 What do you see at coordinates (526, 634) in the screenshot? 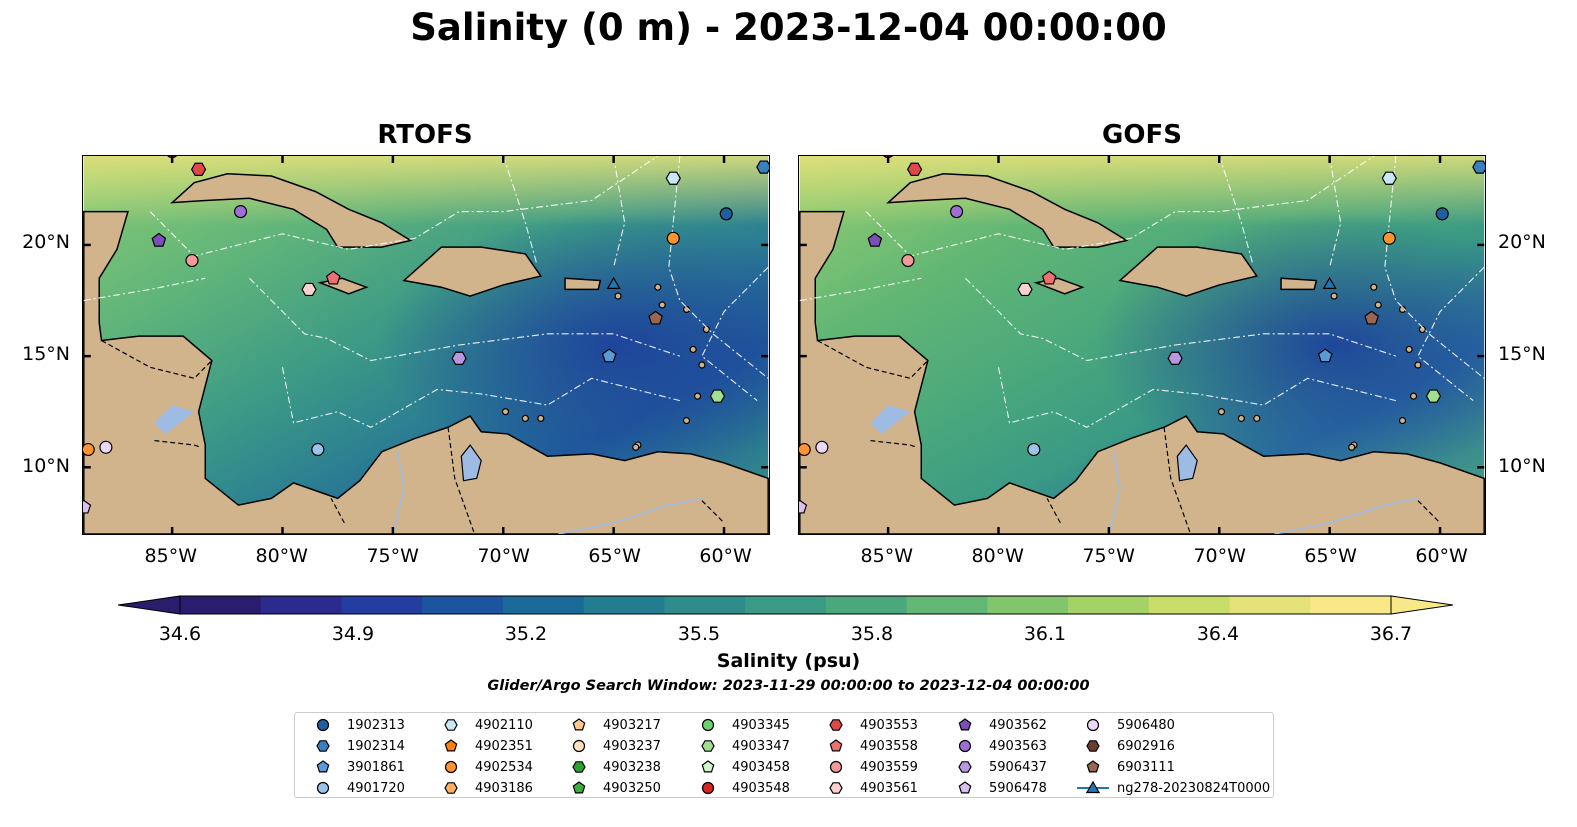
I see `colorbar-tick-label: 35.2` at bounding box center [526, 634].